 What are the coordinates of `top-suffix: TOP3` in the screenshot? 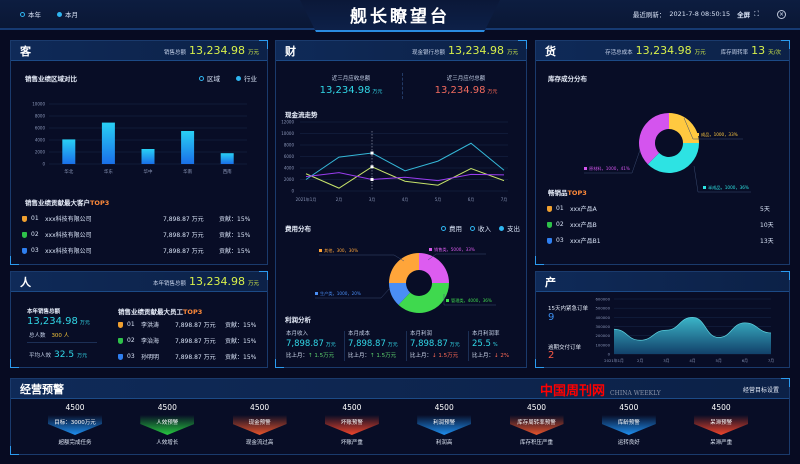 It's located at (577, 193).